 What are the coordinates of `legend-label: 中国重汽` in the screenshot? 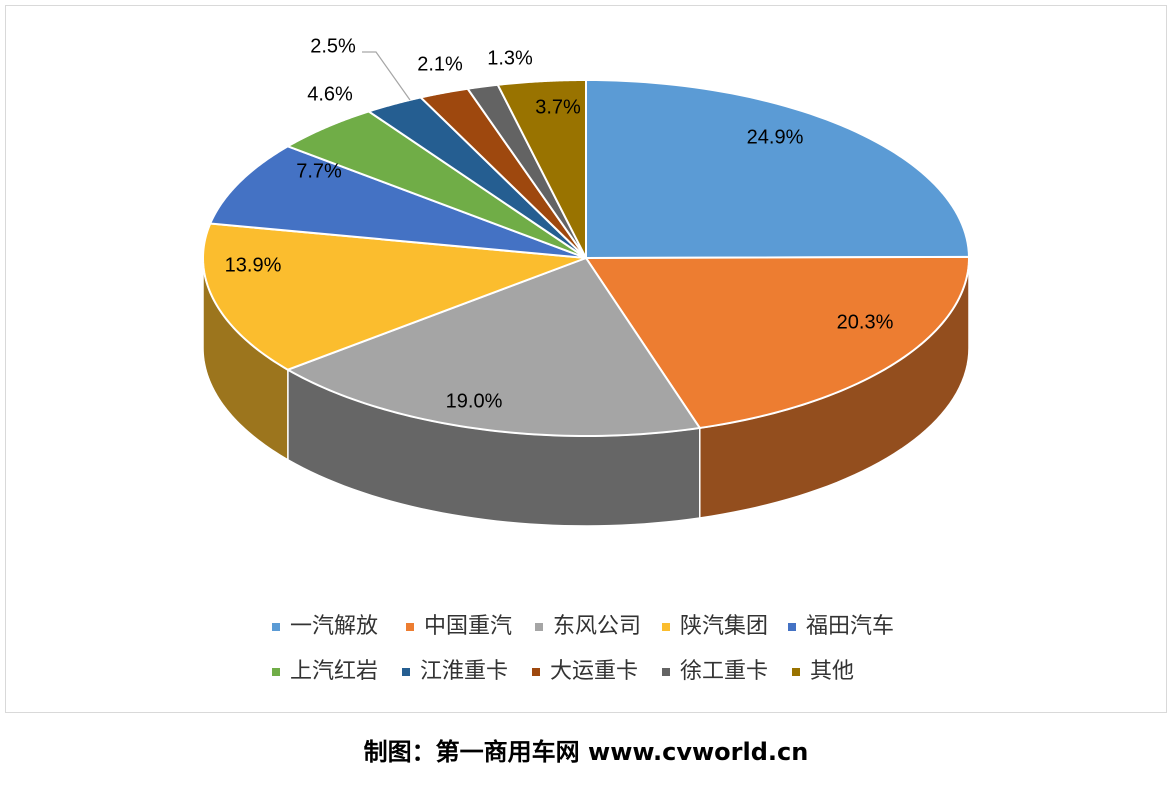 It's located at (468, 626).